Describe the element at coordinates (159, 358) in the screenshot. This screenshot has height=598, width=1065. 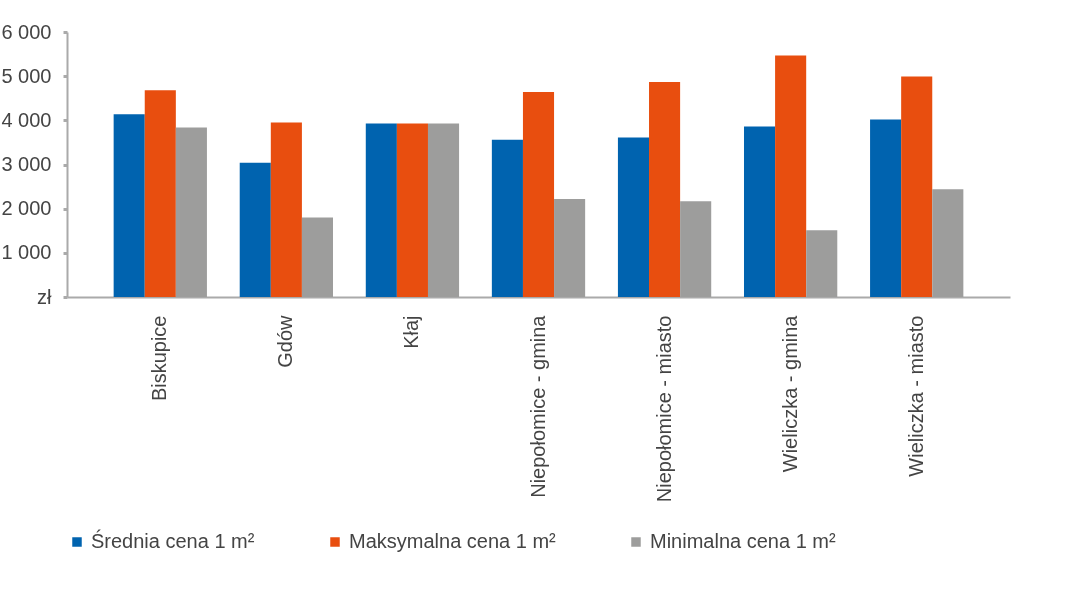
I see `x-tick-label: Biskupice` at that location.